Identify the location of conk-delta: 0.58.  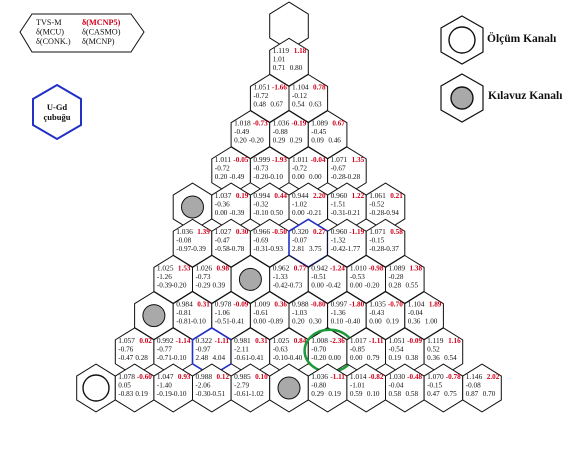
(395, 394).